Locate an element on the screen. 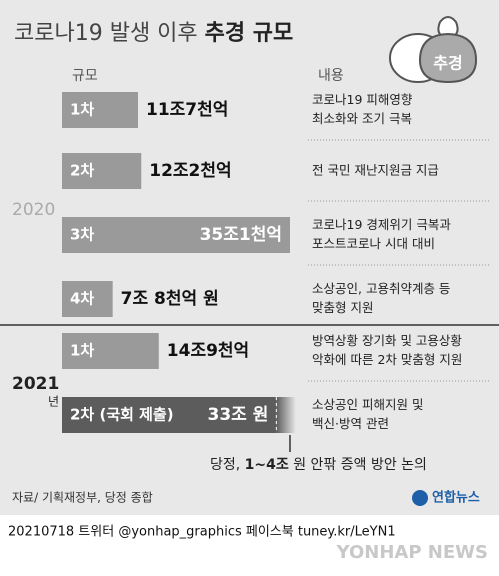  category-label: 4차 is located at coordinates (82, 299).